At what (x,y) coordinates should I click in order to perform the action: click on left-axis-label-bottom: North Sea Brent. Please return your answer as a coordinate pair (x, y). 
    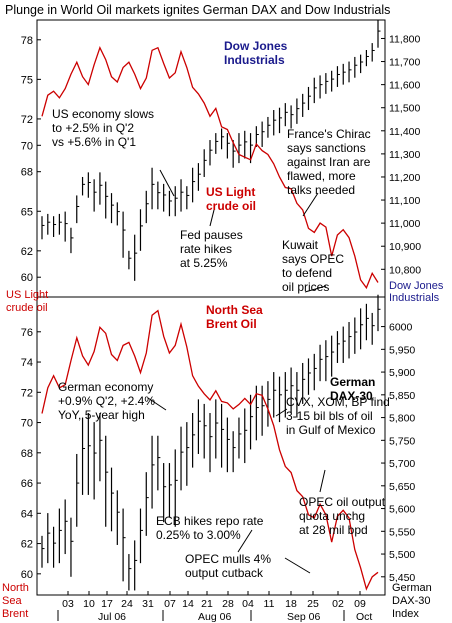
    Looking at the image, I should click on (17, 601).